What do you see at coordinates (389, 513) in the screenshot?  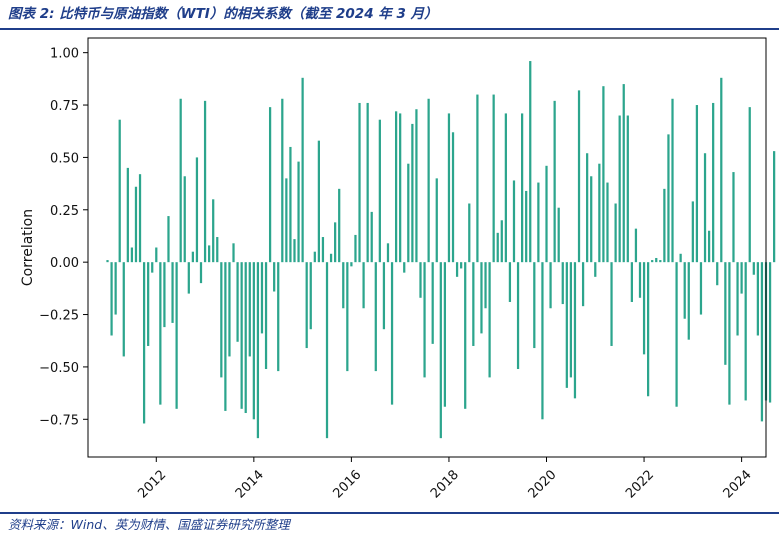 I see `footer-rule` at bounding box center [389, 513].